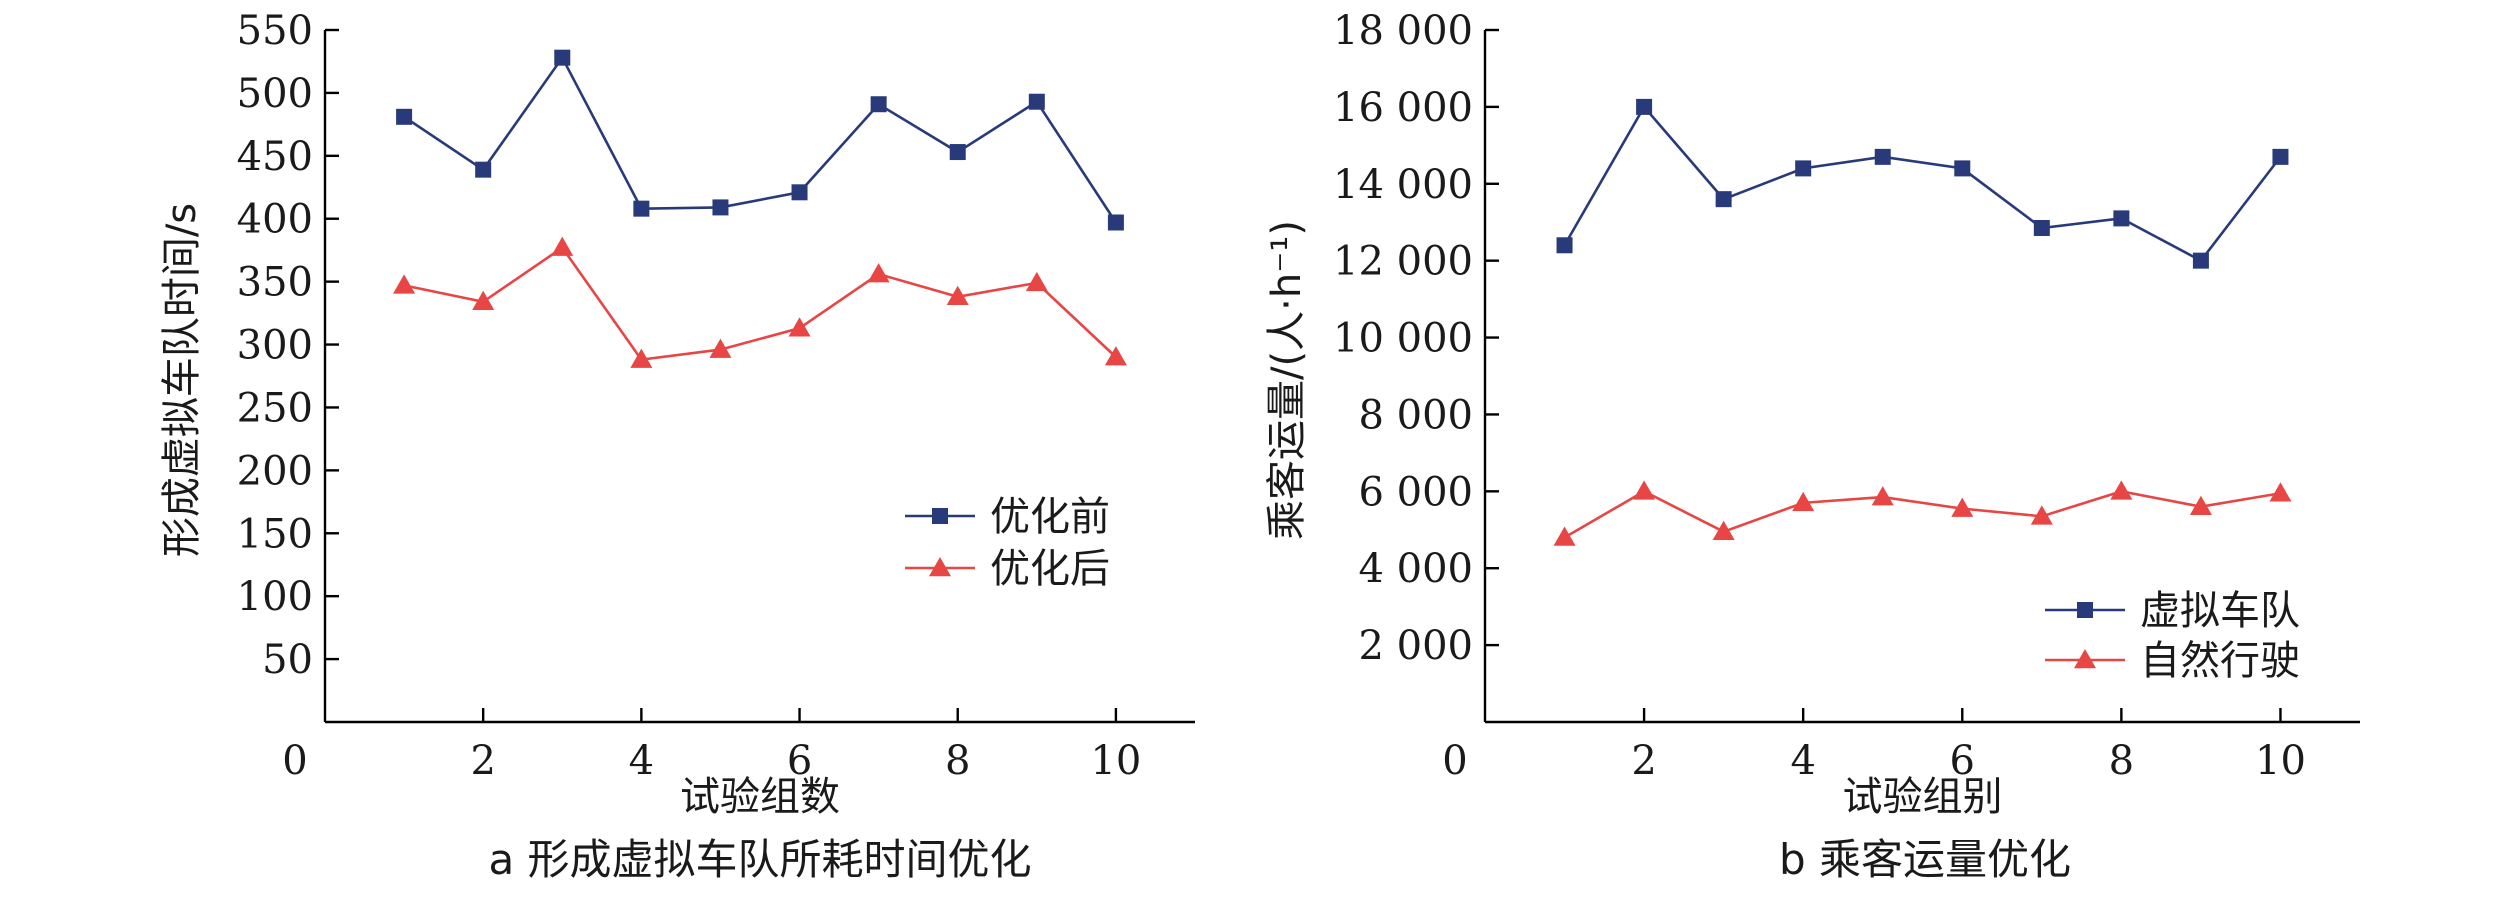 The image size is (2520, 904). I want to click on x-axis-label: 试验组别, so click(1923, 797).